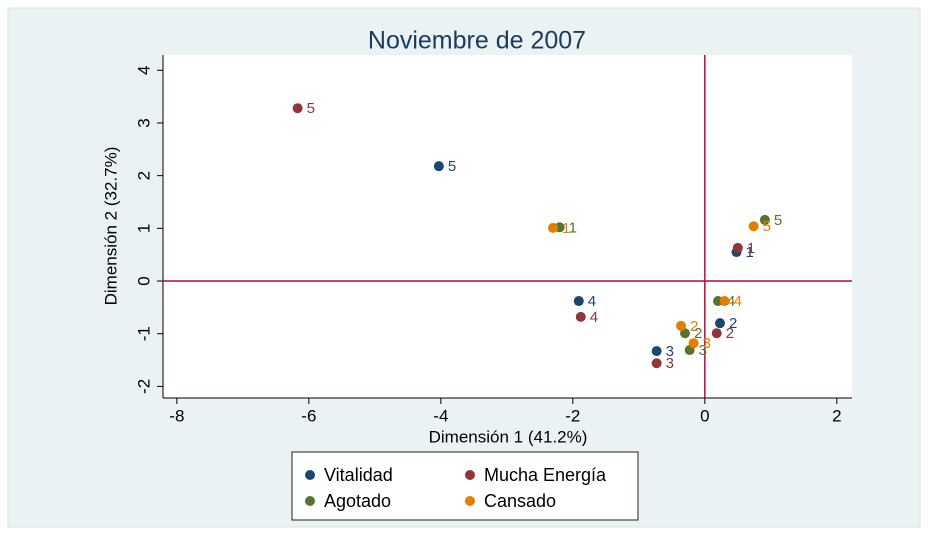 The image size is (928, 537). Describe the element at coordinates (357, 501) in the screenshot. I see `legend-label: Agotado` at that location.